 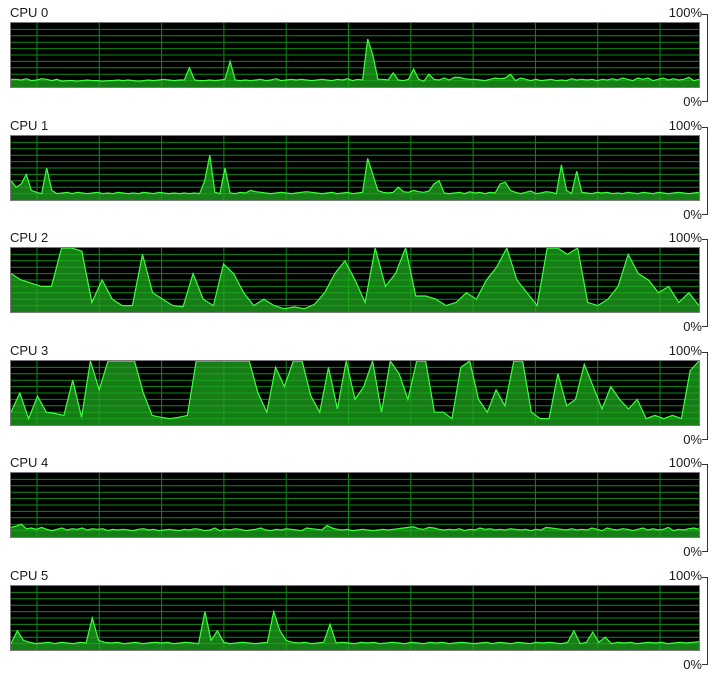 I want to click on cpu-label: CPU 3, so click(x=29, y=350).